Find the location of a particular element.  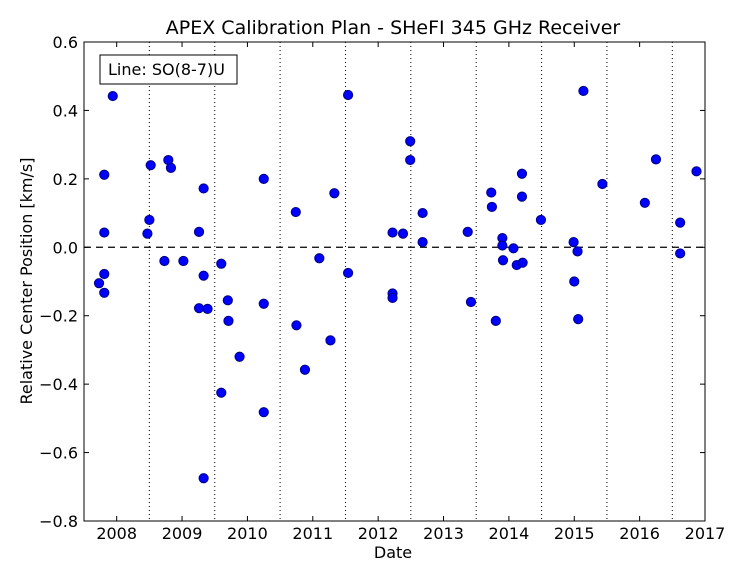

legend-box is located at coordinates (168, 69).